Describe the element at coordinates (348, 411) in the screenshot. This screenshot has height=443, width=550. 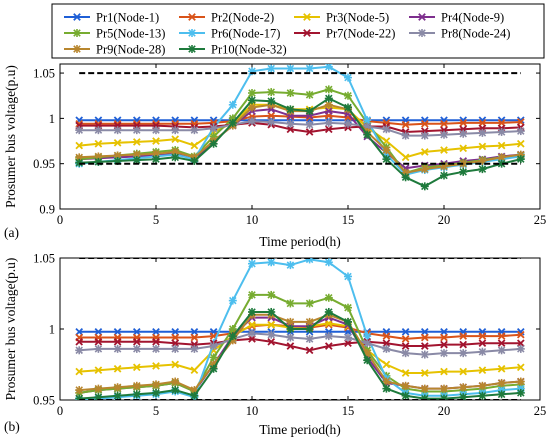
I see `x-tick-label: 15` at that location.